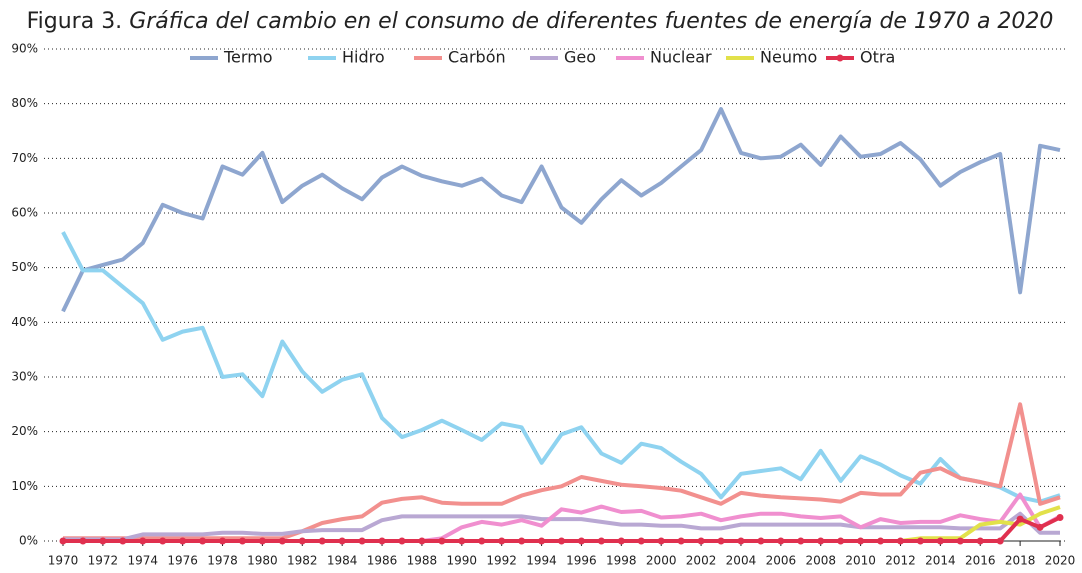  Describe the element at coordinates (24, 267) in the screenshot. I see `y-tick-label: 50%` at that location.